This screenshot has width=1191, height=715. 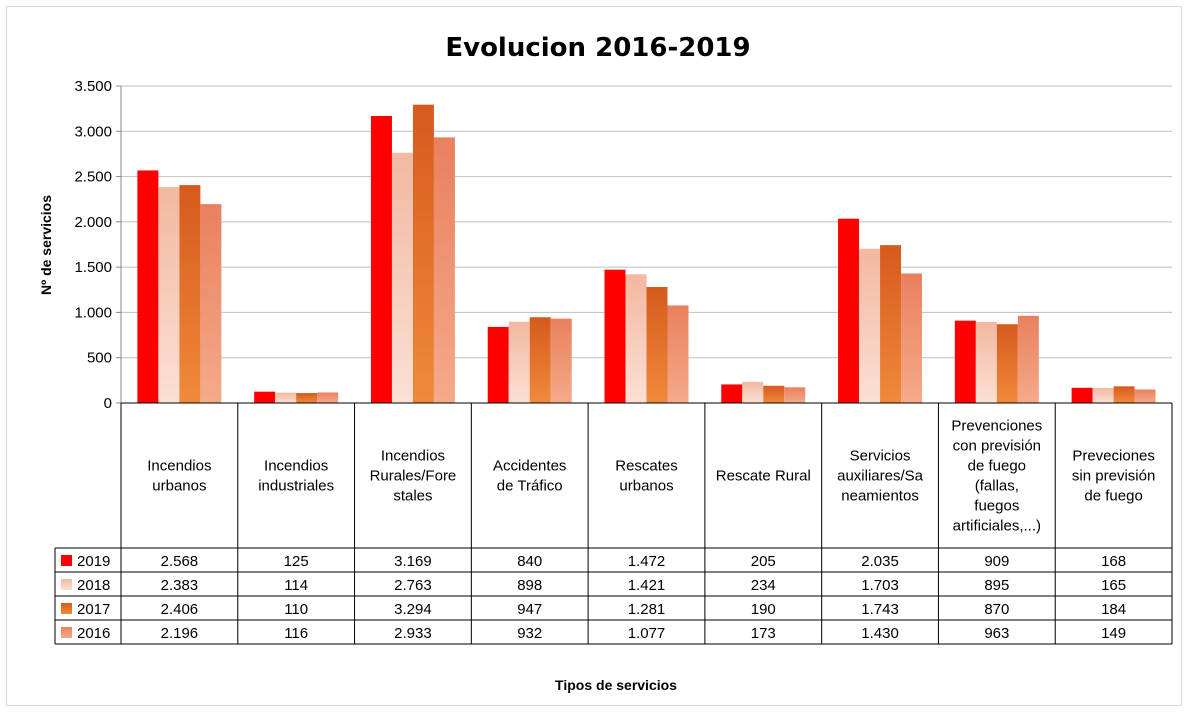 I want to click on data-label: 3.169, so click(x=413, y=561).